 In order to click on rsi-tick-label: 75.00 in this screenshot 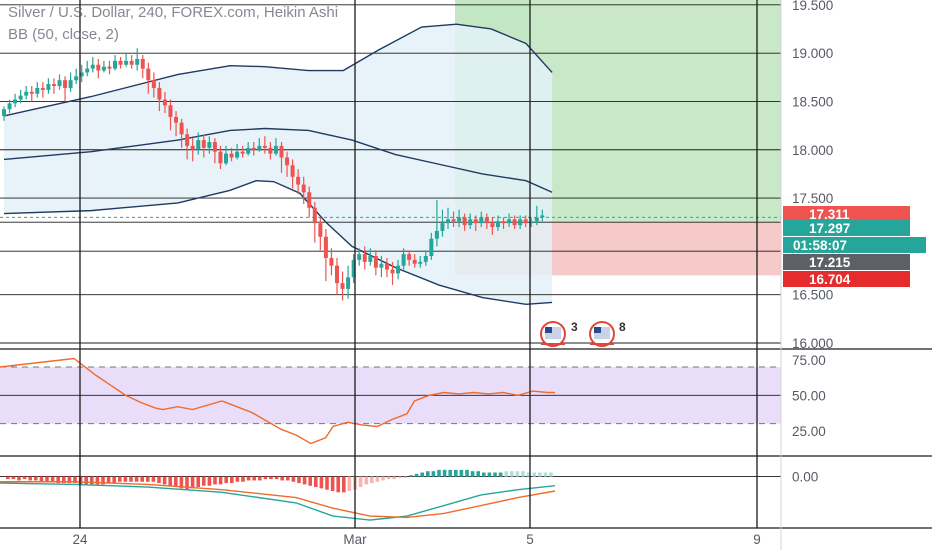, I will do `click(809, 360)`.